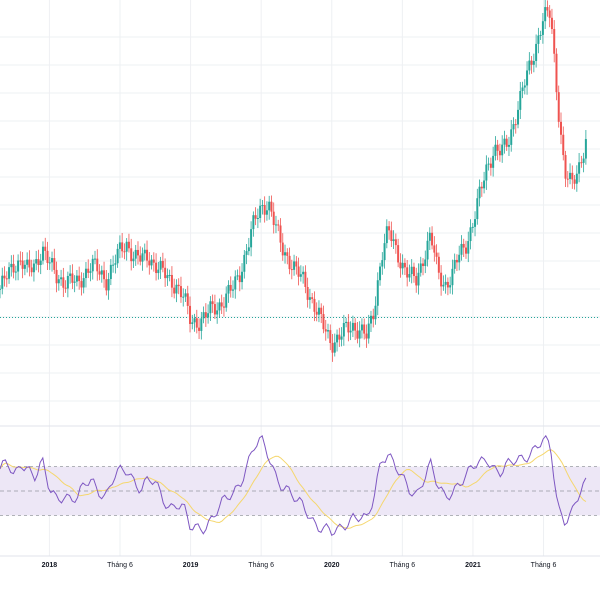 This screenshot has height=600, width=600. What do you see at coordinates (191, 565) in the screenshot?
I see `x-tick-label: 2019` at bounding box center [191, 565].